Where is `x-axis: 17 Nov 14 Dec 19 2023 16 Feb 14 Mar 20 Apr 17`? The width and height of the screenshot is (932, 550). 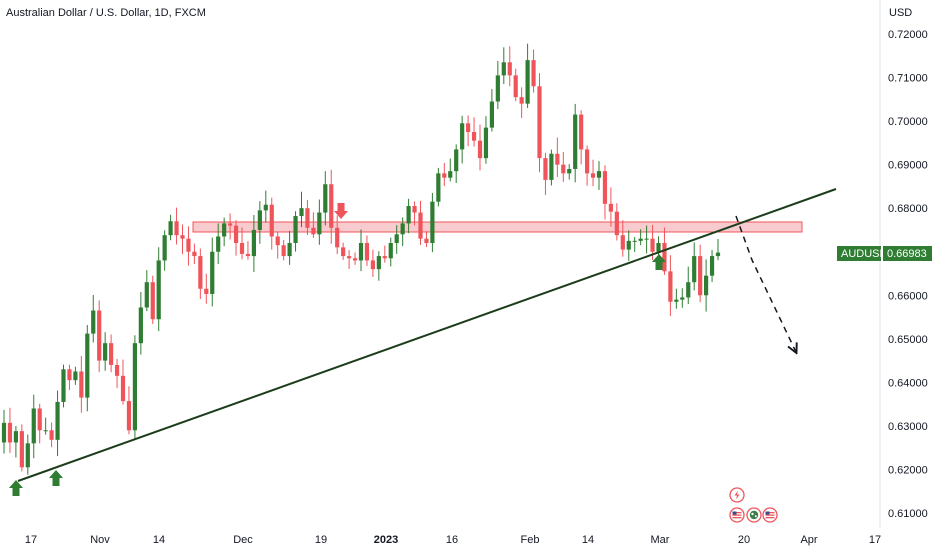
x-axis: 17 Nov 14 Dec 19 2023 16 Feb 14 Mar 20 Apr 17 is located at coordinates (453, 540).